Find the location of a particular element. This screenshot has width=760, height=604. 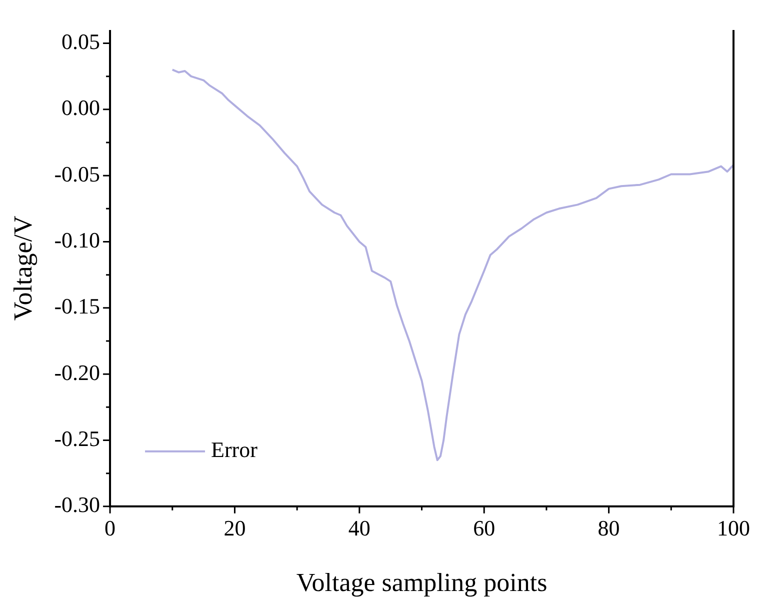

x-tick-label: 80 is located at coordinates (609, 527).